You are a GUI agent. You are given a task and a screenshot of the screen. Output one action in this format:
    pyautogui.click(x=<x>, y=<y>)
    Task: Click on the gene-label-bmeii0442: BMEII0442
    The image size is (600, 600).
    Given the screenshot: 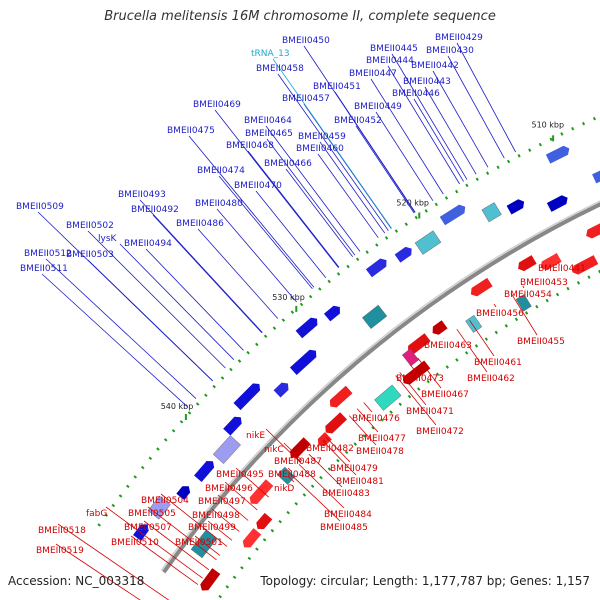 What is the action you would take?
    pyautogui.click(x=435, y=66)
    